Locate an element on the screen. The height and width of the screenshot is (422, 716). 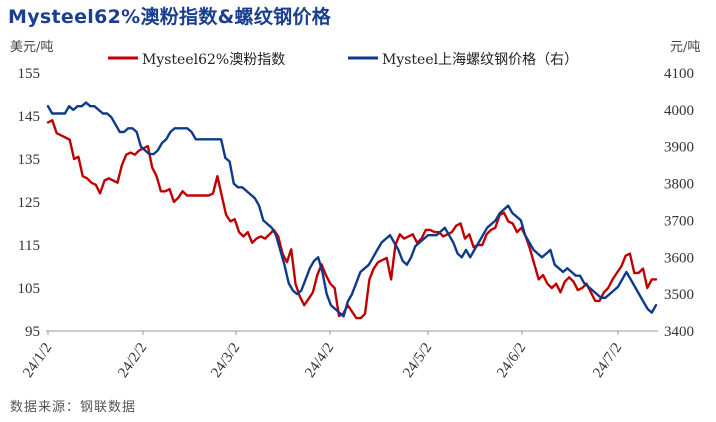
legend-label-iron-ore: Mysteel62%澳粉指数 is located at coordinates (213, 60).